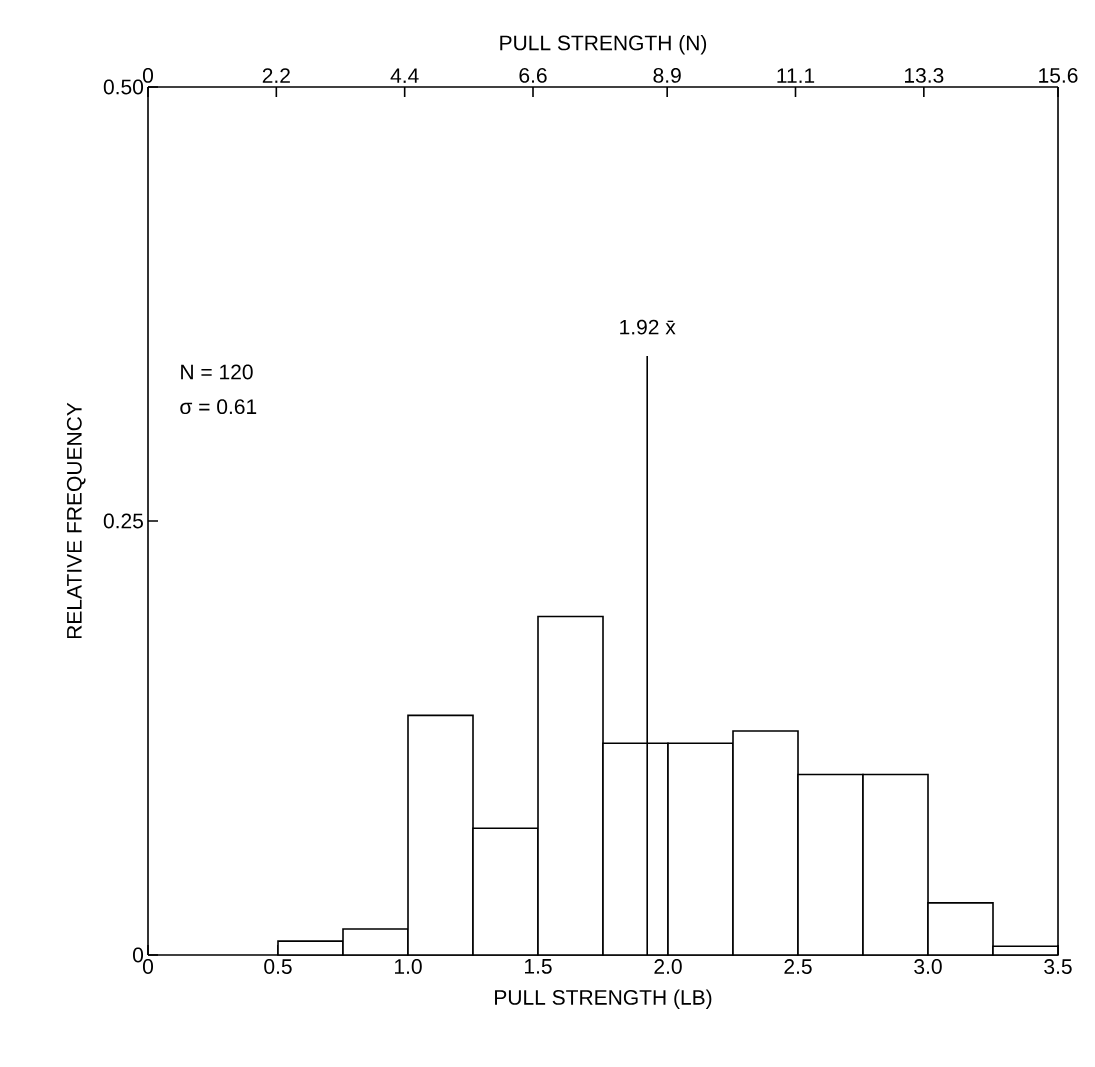 Image resolution: width=1095 pixels, height=1067 pixels. I want to click on x-tick-label: 0, so click(148, 966).